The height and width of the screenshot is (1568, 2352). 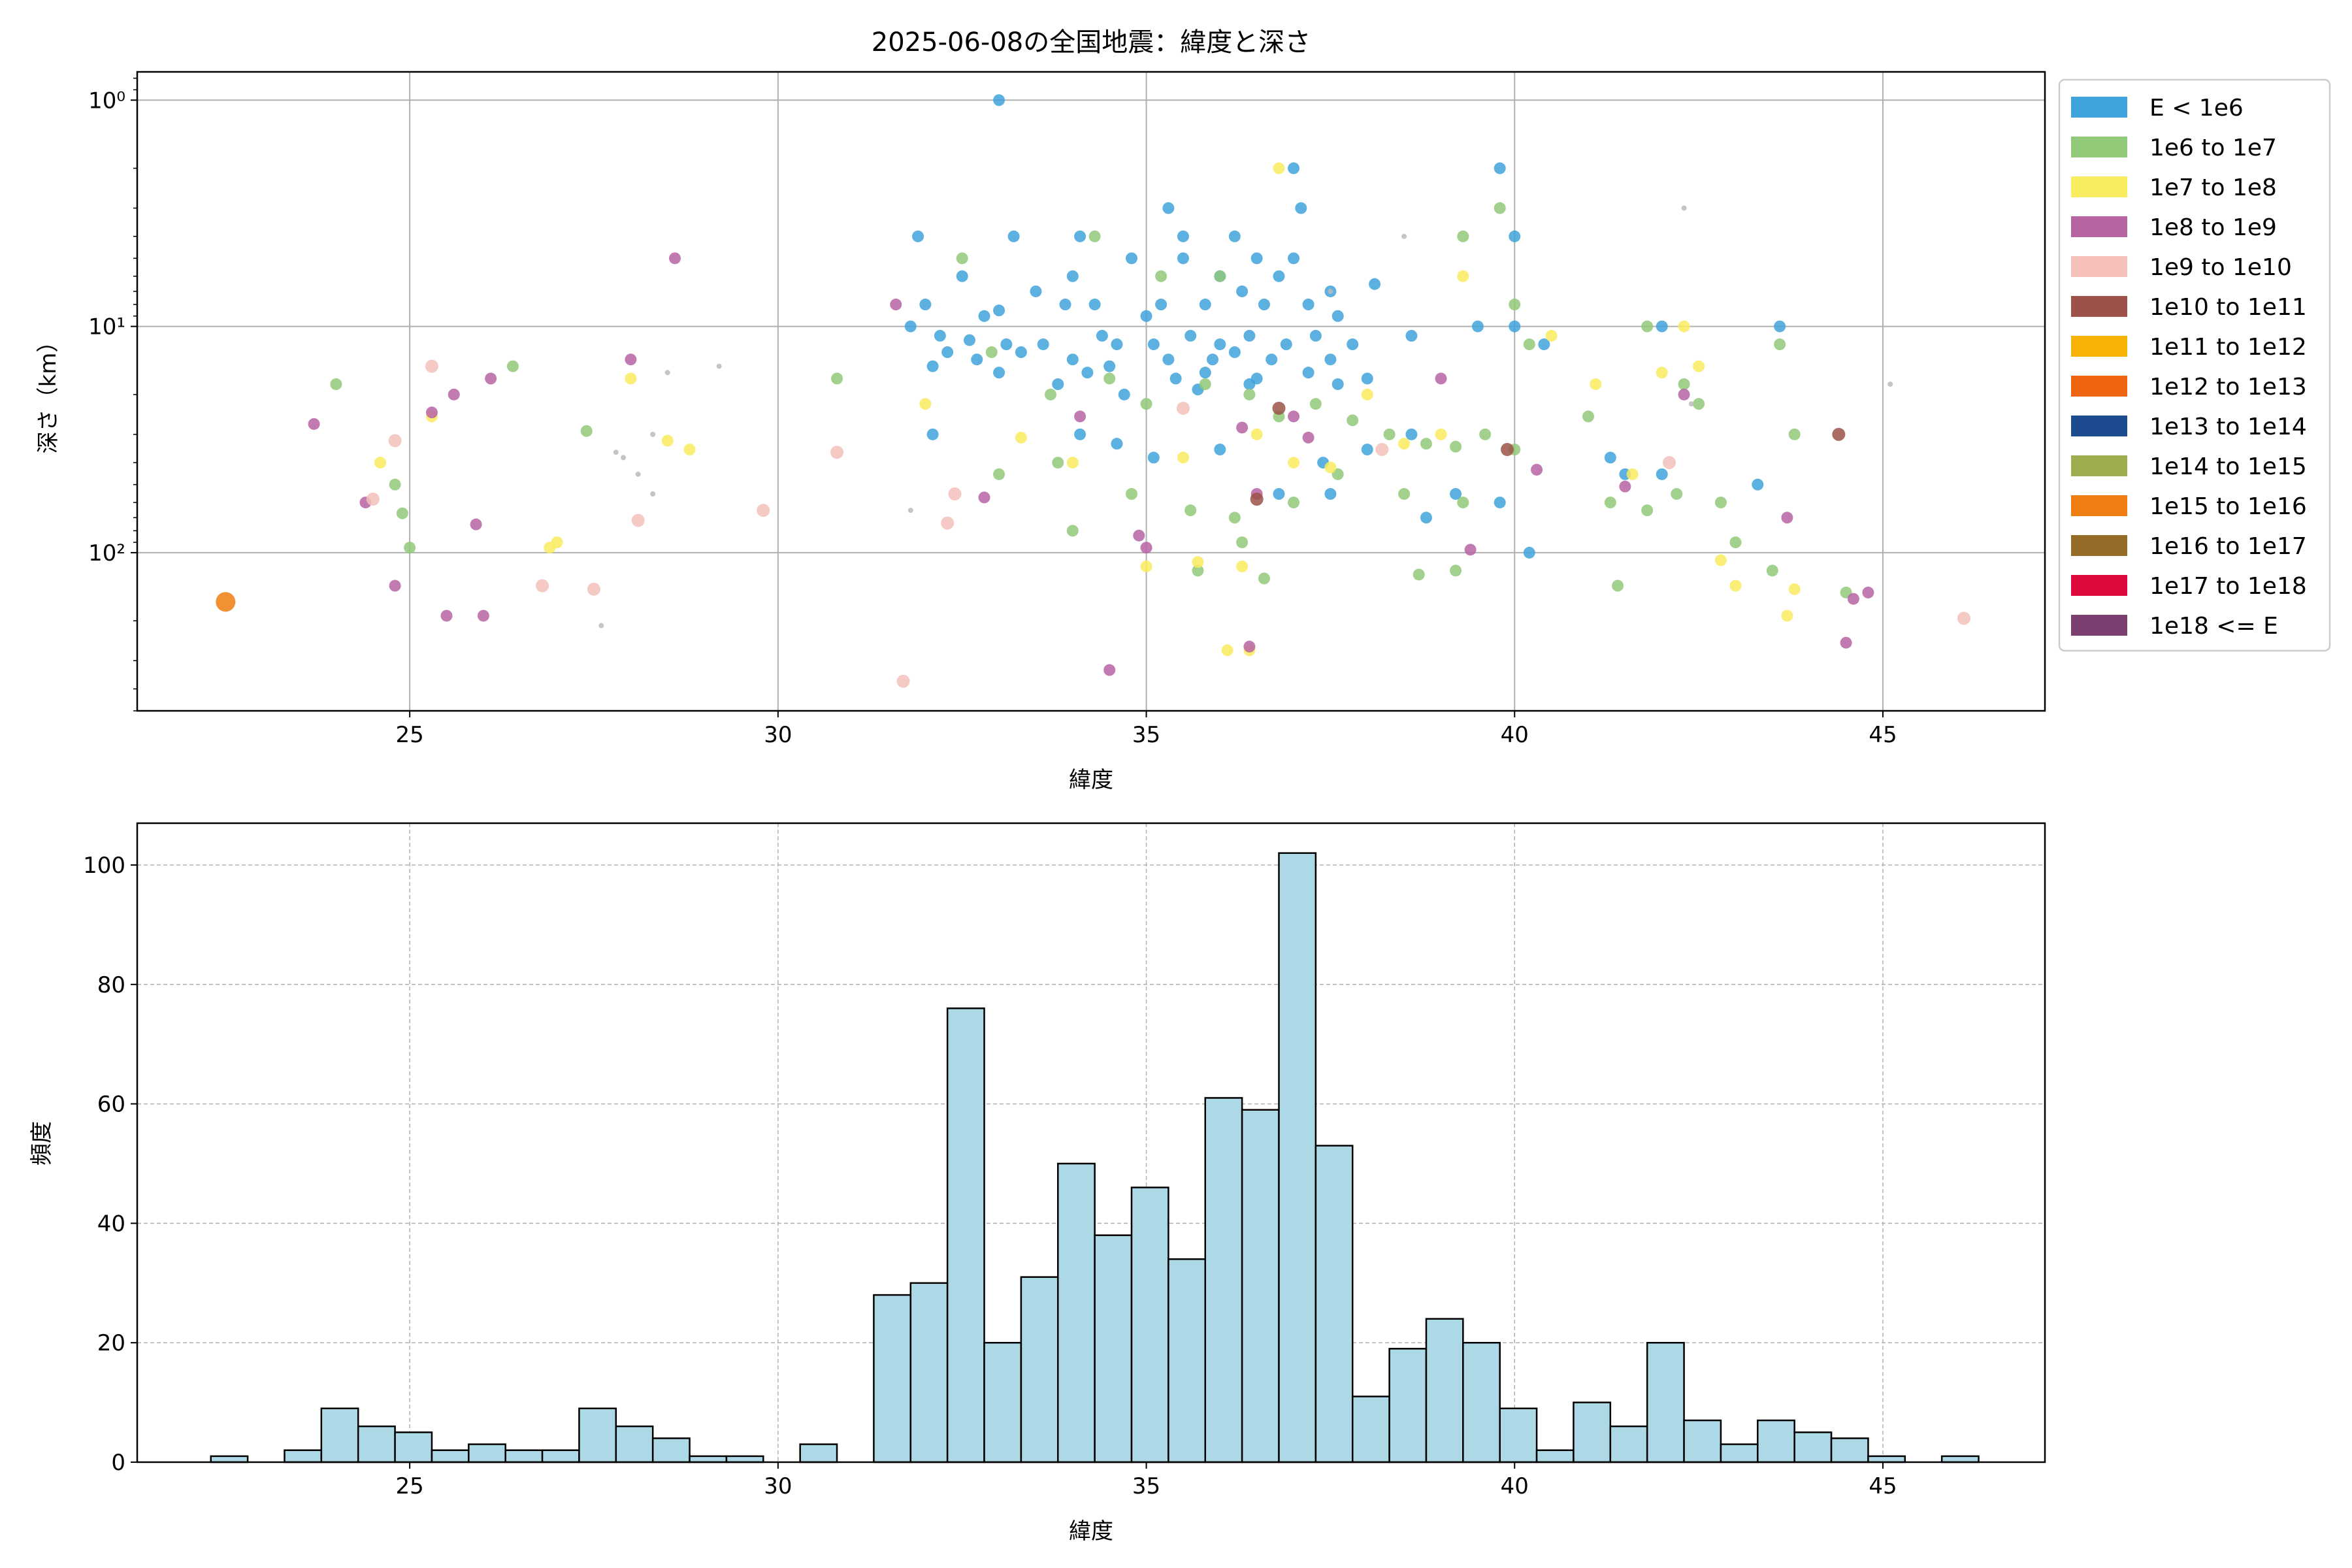 What do you see at coordinates (106, 327) in the screenshot?
I see `scatter-y-tick-label: 10¹` at bounding box center [106, 327].